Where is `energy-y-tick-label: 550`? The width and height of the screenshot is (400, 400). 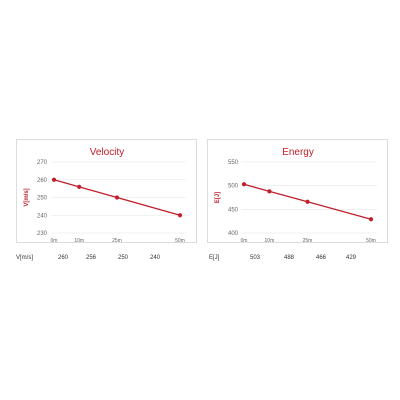
energy-y-tick-label: 550 is located at coordinates (233, 163).